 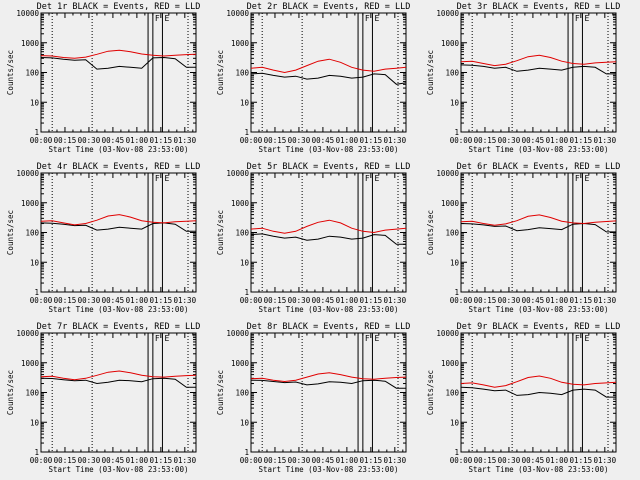 I want to click on plot-title: Det 3r BLACK = Events, RED = LLD, so click(x=539, y=7).